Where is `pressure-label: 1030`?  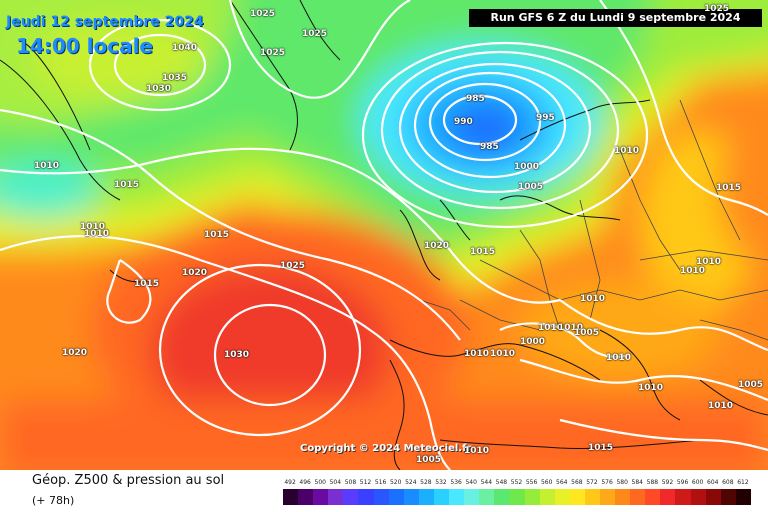
pressure-label: 1030 is located at coordinates (159, 89).